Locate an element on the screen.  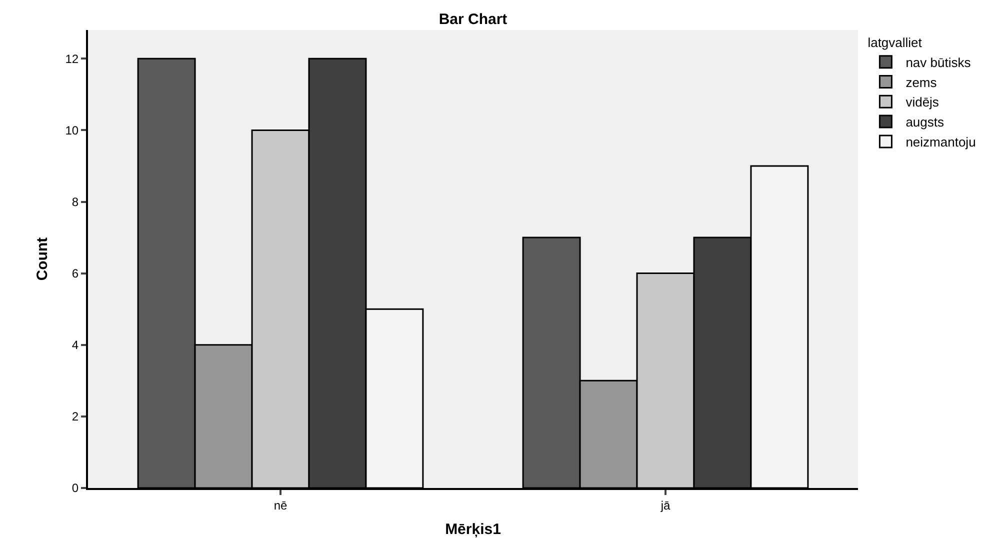
y-tick-label: 6 is located at coordinates (75, 273).